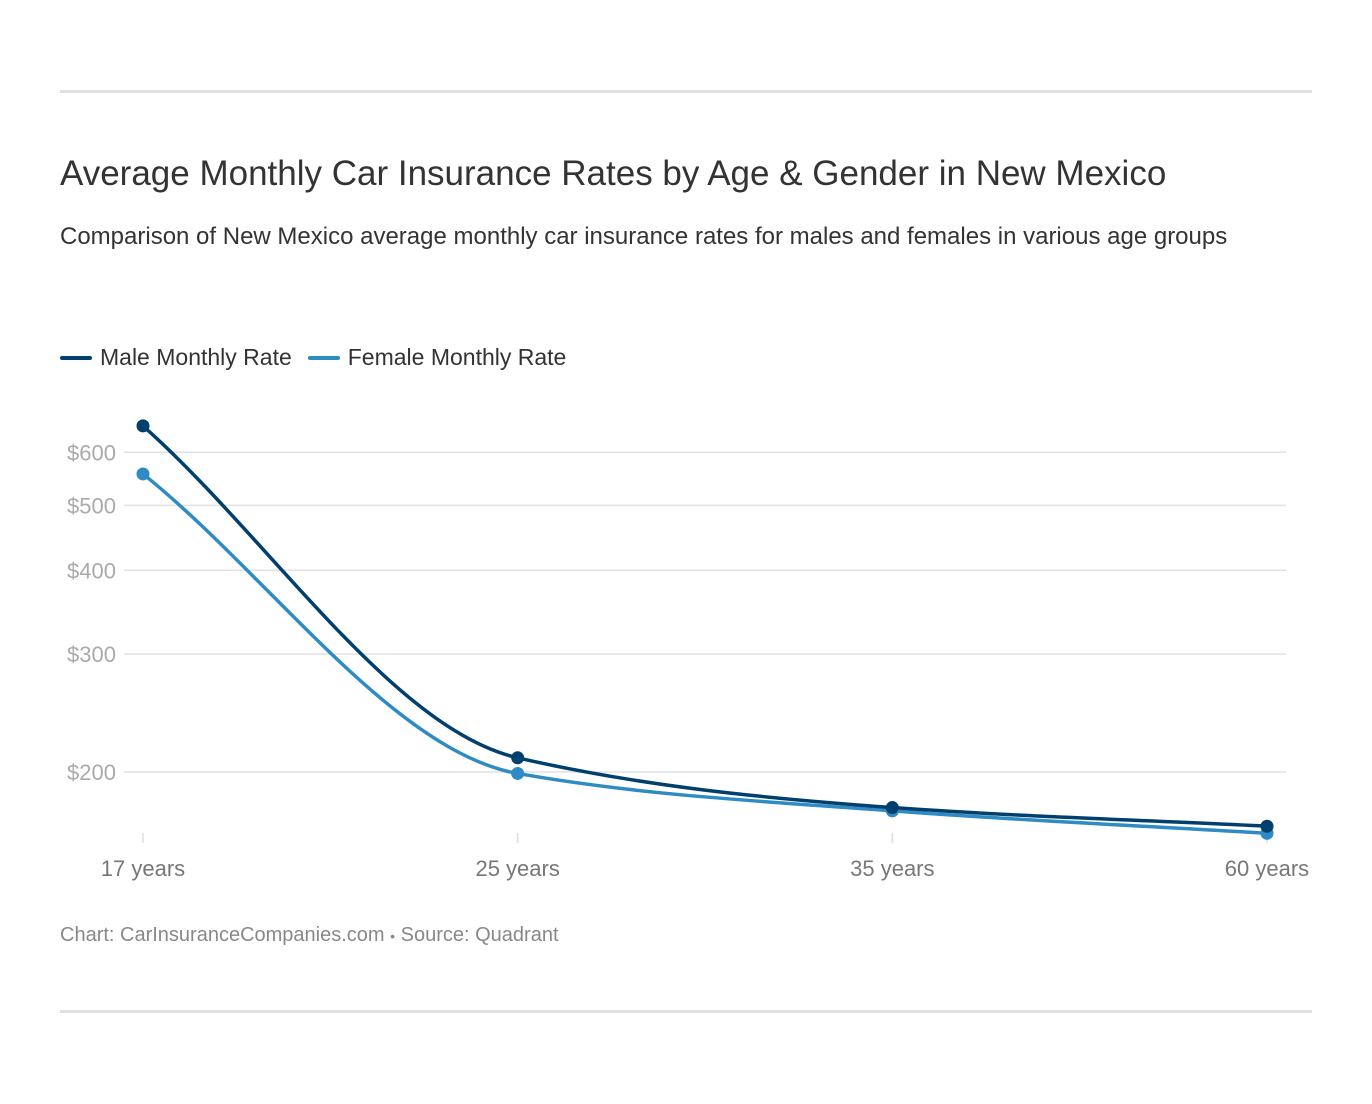 The height and width of the screenshot is (1104, 1372). What do you see at coordinates (91, 772) in the screenshot?
I see `y-tick-label: $200` at bounding box center [91, 772].